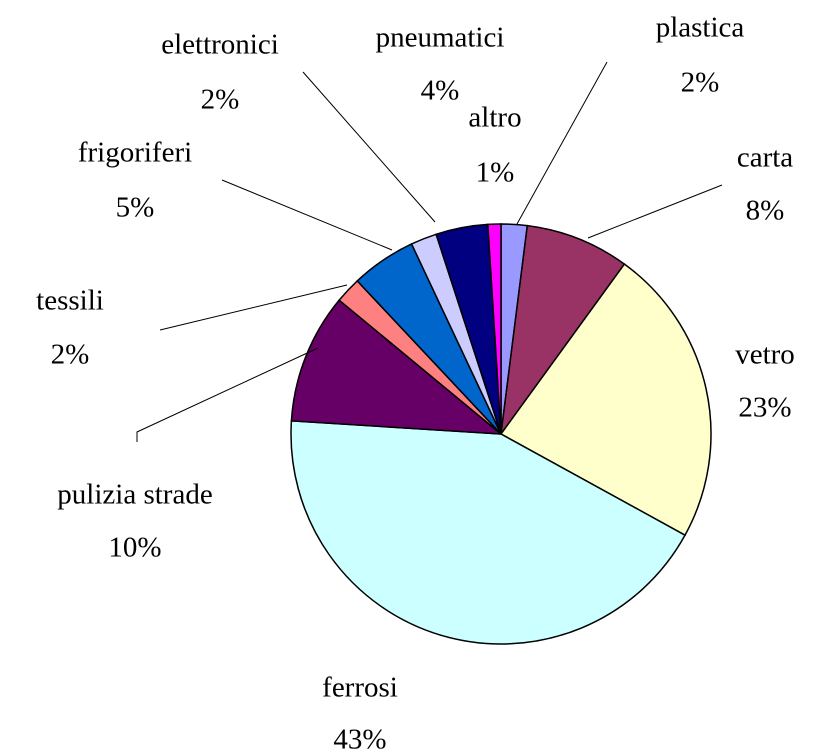  What do you see at coordinates (765, 211) in the screenshot?
I see `slice-percent: 8%` at bounding box center [765, 211].